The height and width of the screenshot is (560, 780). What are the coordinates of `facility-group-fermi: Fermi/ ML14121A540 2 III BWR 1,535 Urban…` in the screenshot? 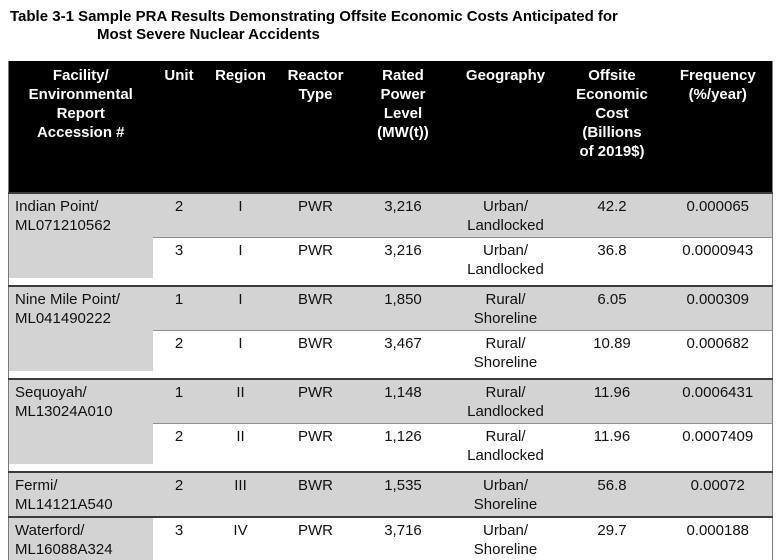 It's located at (390, 494).